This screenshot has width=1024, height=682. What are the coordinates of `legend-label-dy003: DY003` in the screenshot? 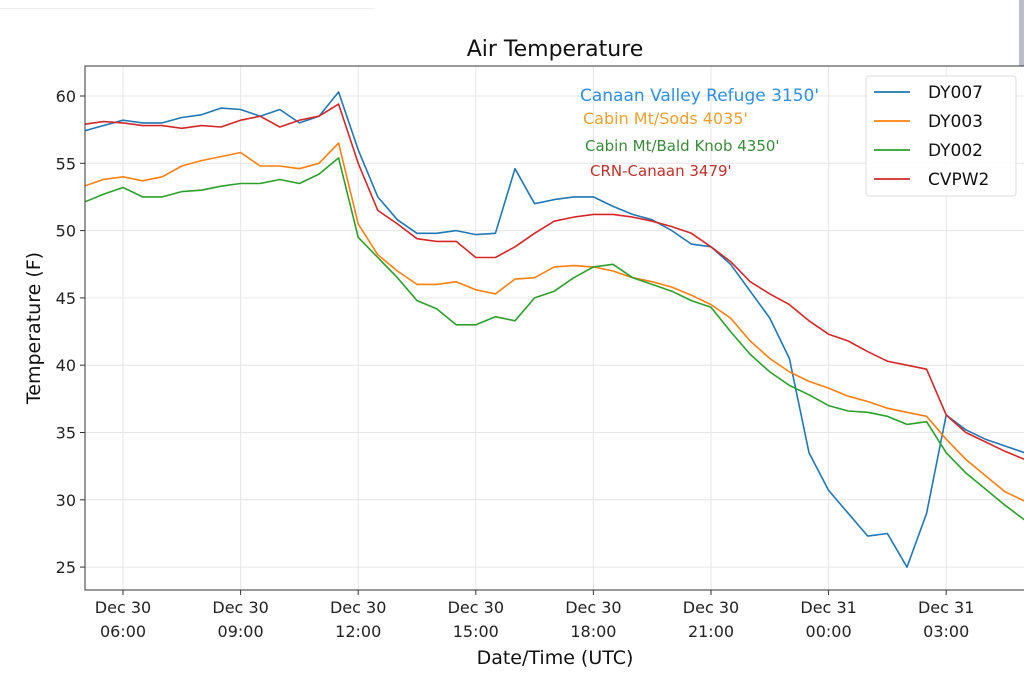 It's located at (955, 122).